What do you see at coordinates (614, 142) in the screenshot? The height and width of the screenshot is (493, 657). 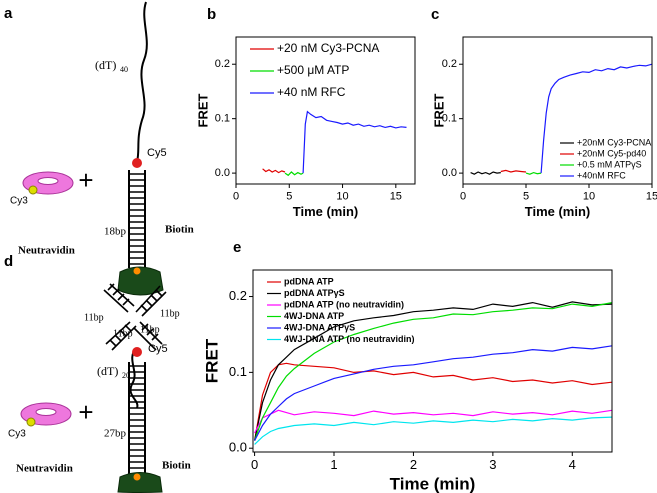 I see `legend-label: +20nM Cy3-PCNA` at bounding box center [614, 142].